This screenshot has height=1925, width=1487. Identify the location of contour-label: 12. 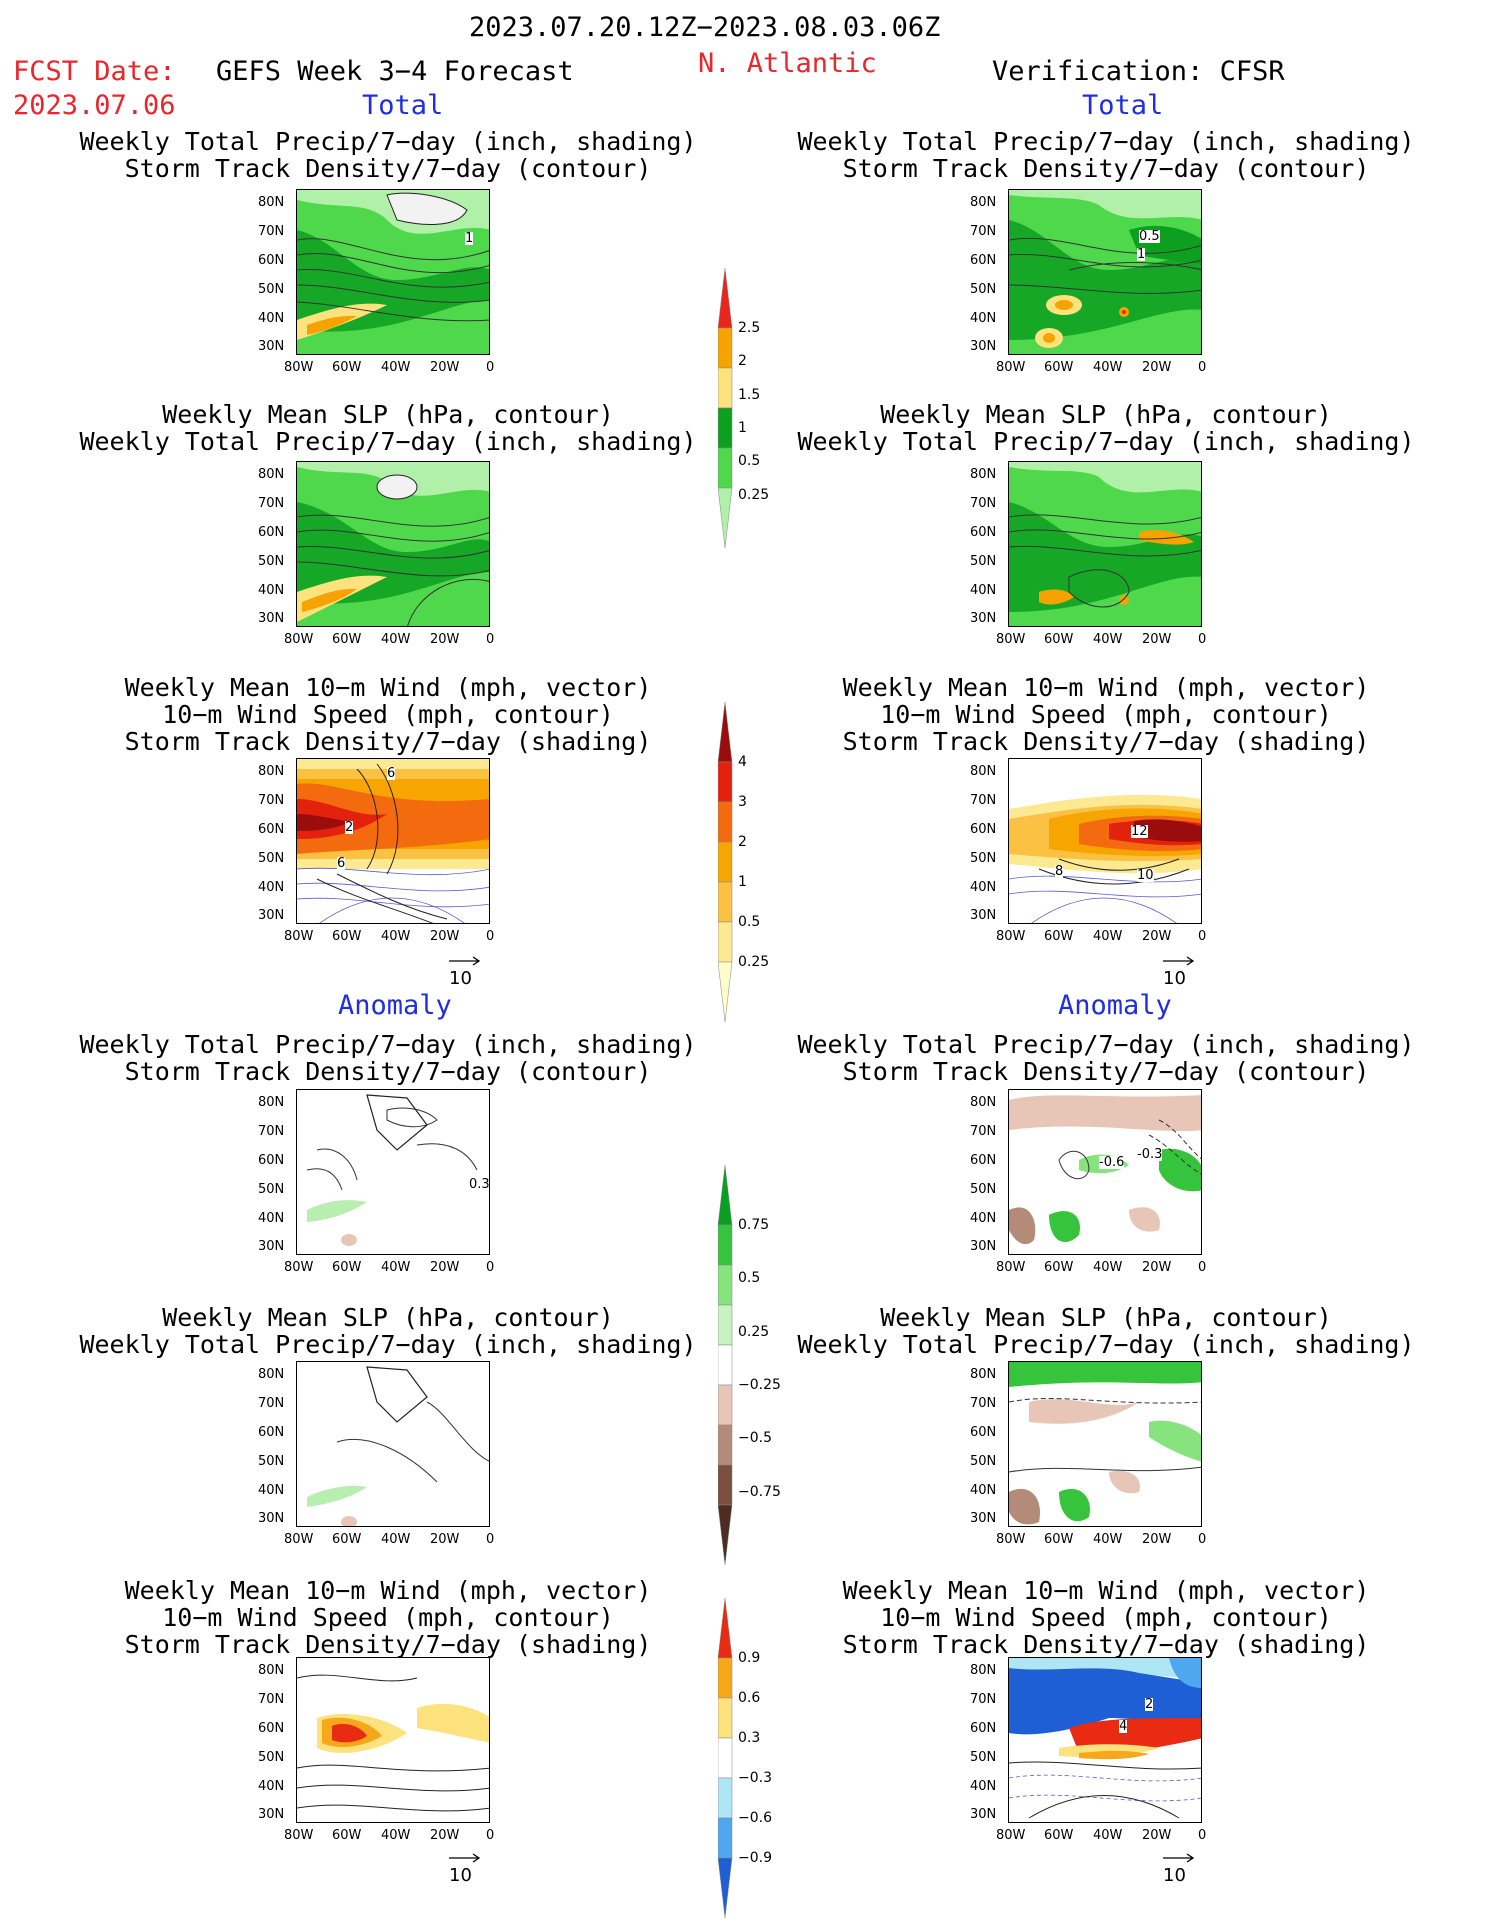
(1139, 831).